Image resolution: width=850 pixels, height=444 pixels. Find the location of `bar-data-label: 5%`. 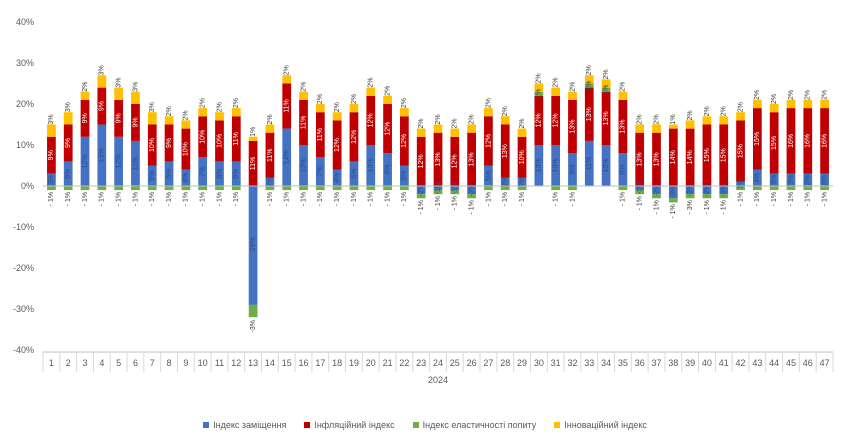

bar-data-label: 5% is located at coordinates (488, 176).